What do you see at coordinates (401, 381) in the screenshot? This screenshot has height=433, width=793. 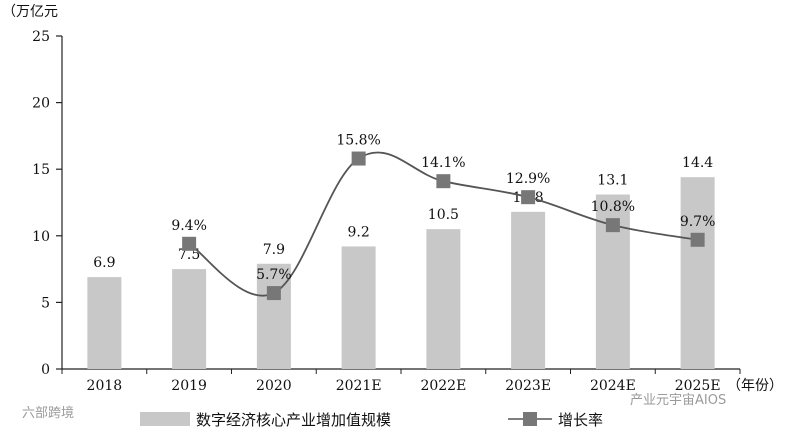 I see `x-ticks: 2018 2019 2020 2021E 2022E 2023E 2024E 2025E` at bounding box center [401, 381].